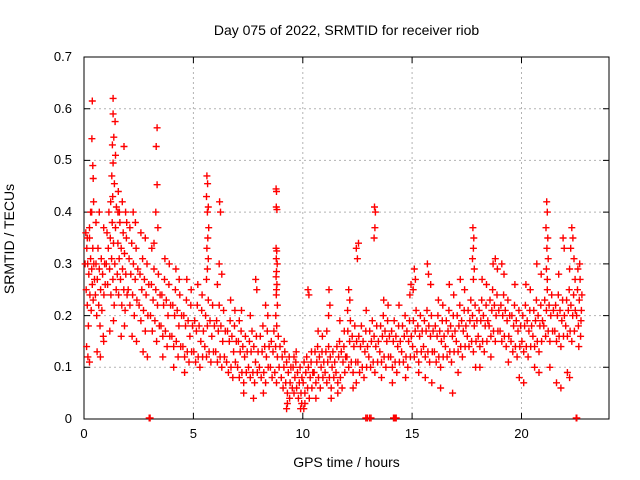 Image resolution: width=640 pixels, height=480 pixels. What do you see at coordinates (84, 433) in the screenshot?
I see `x-tick-label: 0` at bounding box center [84, 433].